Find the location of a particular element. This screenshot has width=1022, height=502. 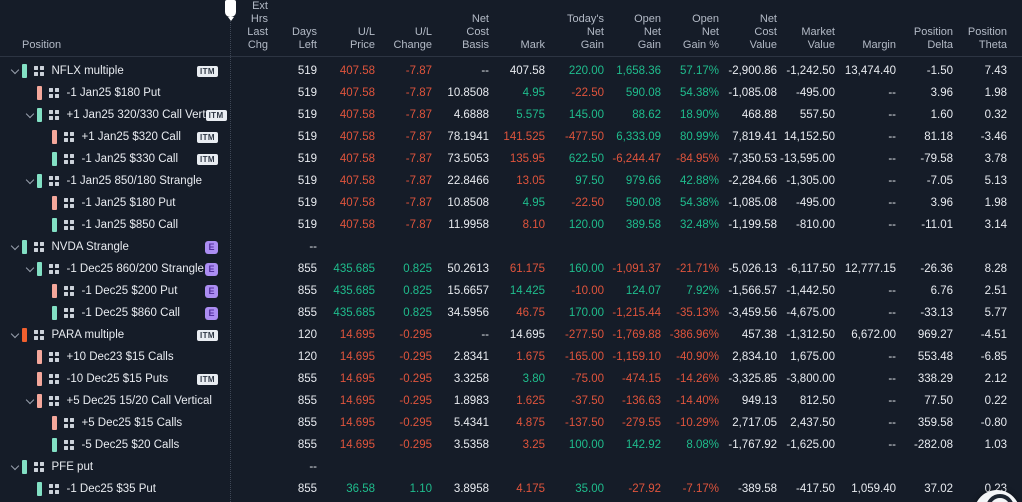

column-drag-handle is located at coordinates (230, 10).